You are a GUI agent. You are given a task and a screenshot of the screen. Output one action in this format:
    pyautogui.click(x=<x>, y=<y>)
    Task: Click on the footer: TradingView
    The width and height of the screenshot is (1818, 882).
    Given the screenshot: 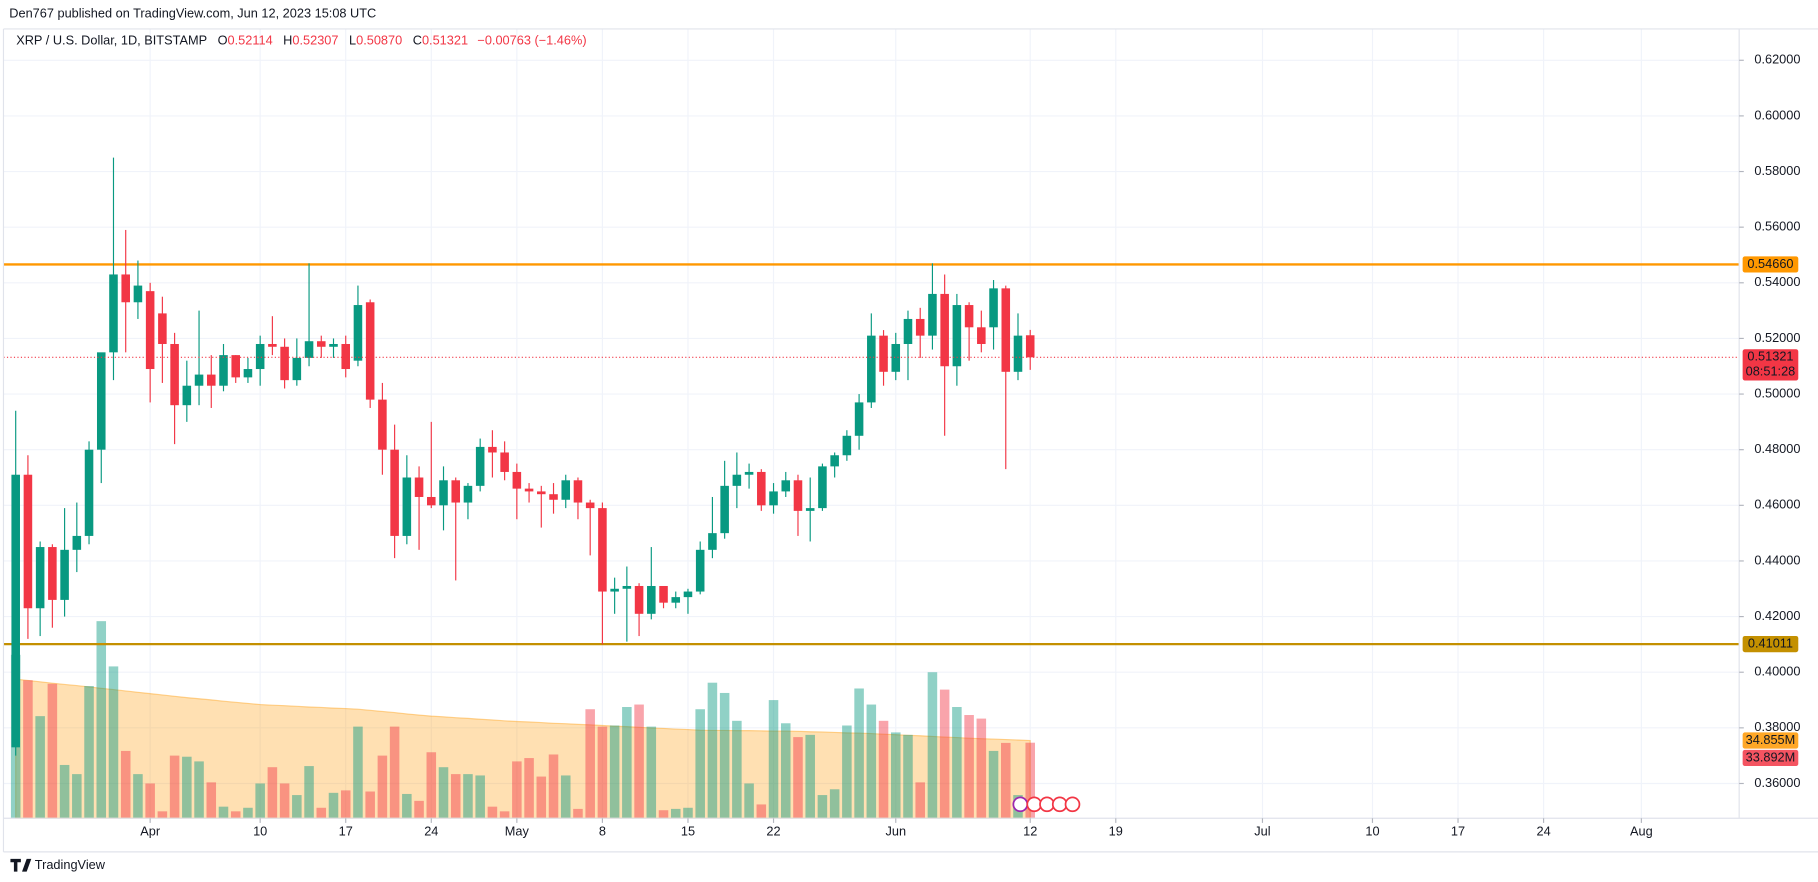 What is the action you would take?
    pyautogui.click(x=58, y=864)
    